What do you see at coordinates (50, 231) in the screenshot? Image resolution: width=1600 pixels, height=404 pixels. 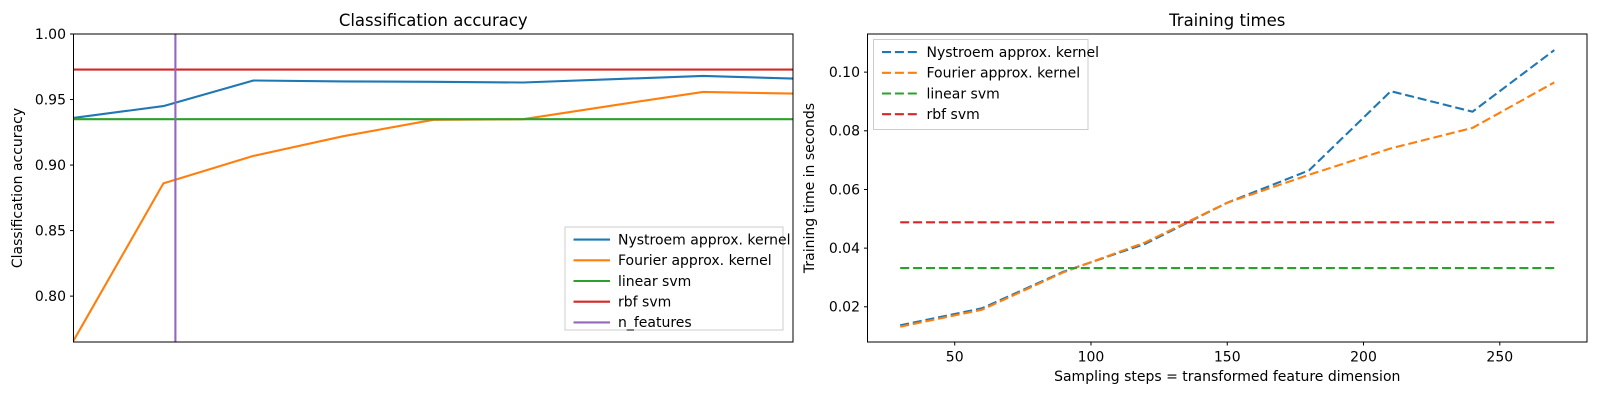 I see `y-tick-label: 0.85` at bounding box center [50, 231].